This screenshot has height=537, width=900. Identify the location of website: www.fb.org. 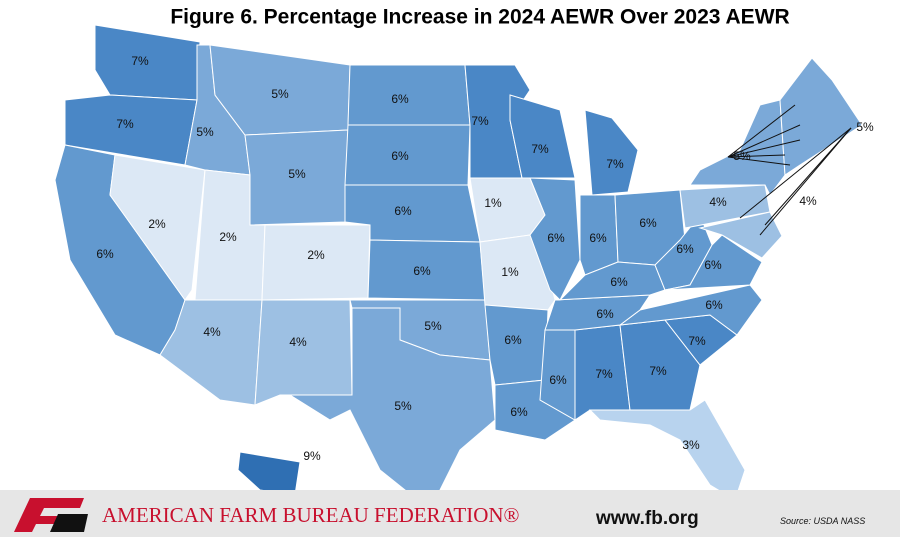
(647, 518).